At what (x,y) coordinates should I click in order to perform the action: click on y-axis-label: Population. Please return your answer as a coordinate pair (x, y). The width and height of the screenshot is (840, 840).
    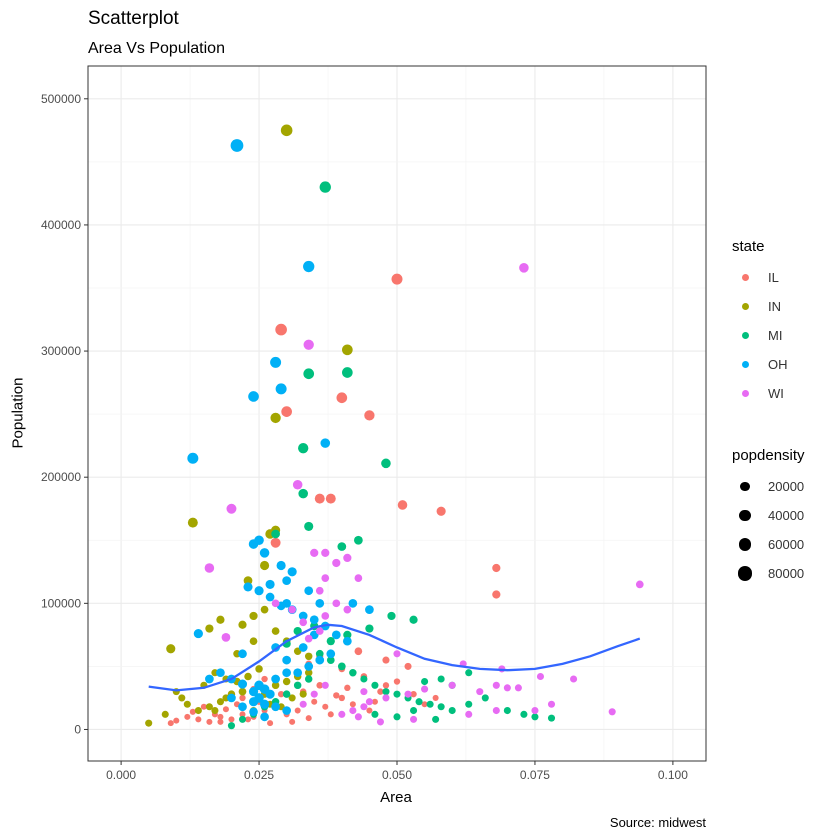
    Looking at the image, I should click on (18, 413).